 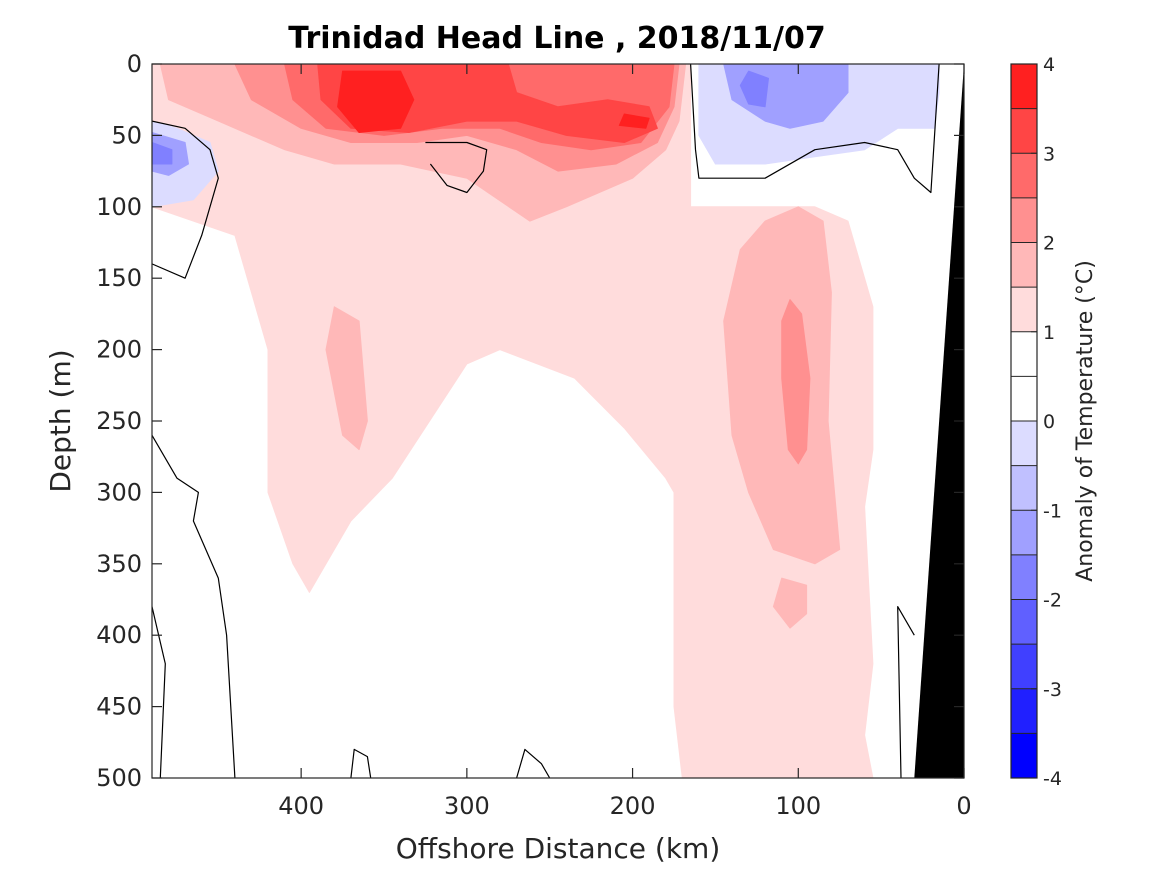 What do you see at coordinates (1049, 244) in the screenshot?
I see `colorbar-tick-label: 2` at bounding box center [1049, 244].